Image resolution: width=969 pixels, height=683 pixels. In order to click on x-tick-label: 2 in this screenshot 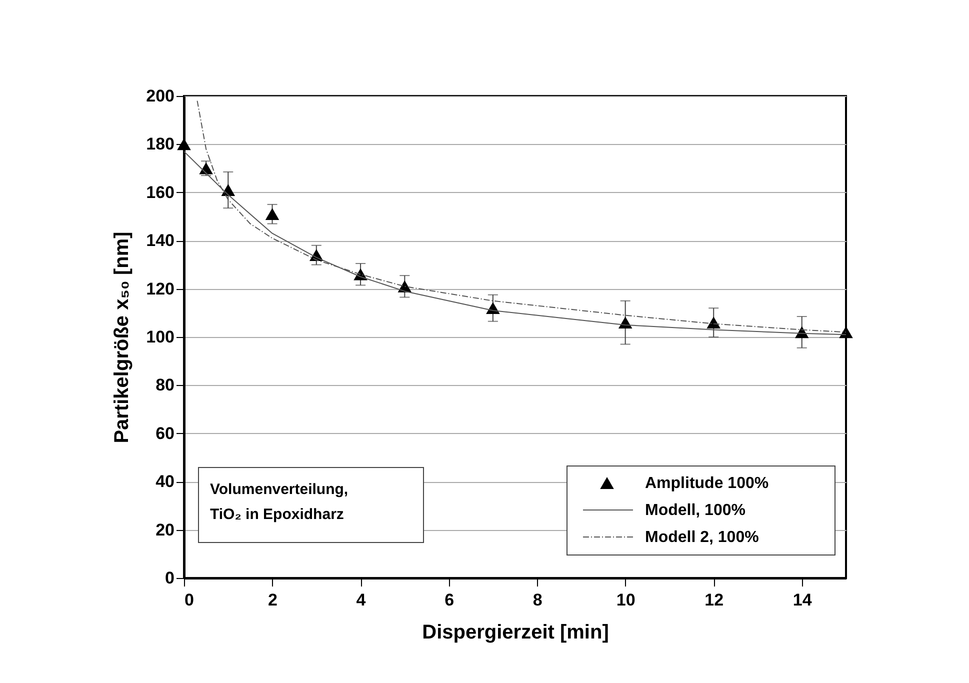, I will do `click(273, 600)`.